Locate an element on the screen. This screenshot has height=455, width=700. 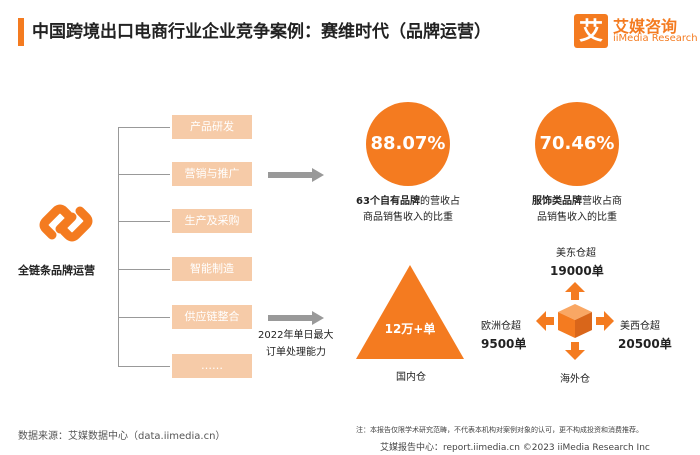
domestic-warehouse-label: 国内仓 is located at coordinates (411, 377).